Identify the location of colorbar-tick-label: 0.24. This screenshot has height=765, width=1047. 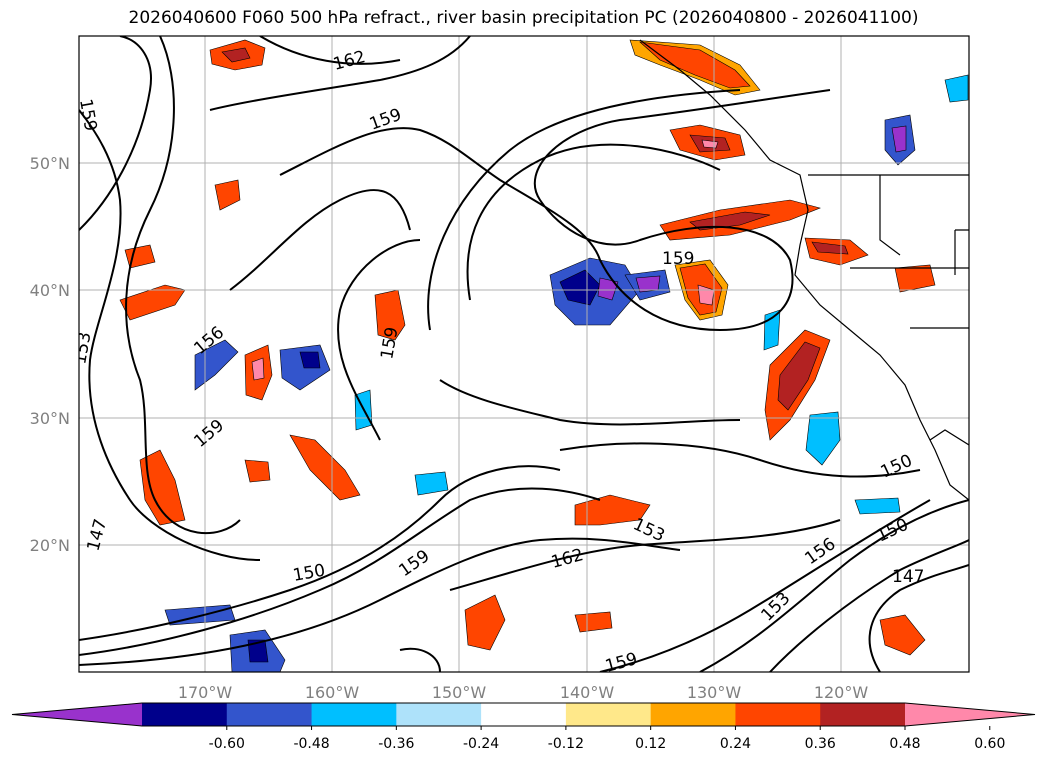
(735, 744).